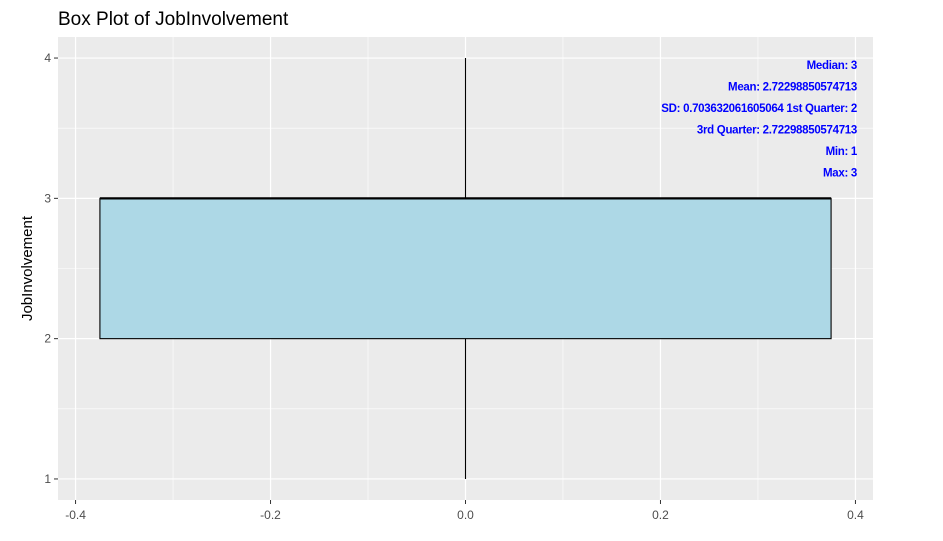 The height and width of the screenshot is (541, 943). What do you see at coordinates (660, 515) in the screenshot?
I see `x-tick-label: 0.2` at bounding box center [660, 515].